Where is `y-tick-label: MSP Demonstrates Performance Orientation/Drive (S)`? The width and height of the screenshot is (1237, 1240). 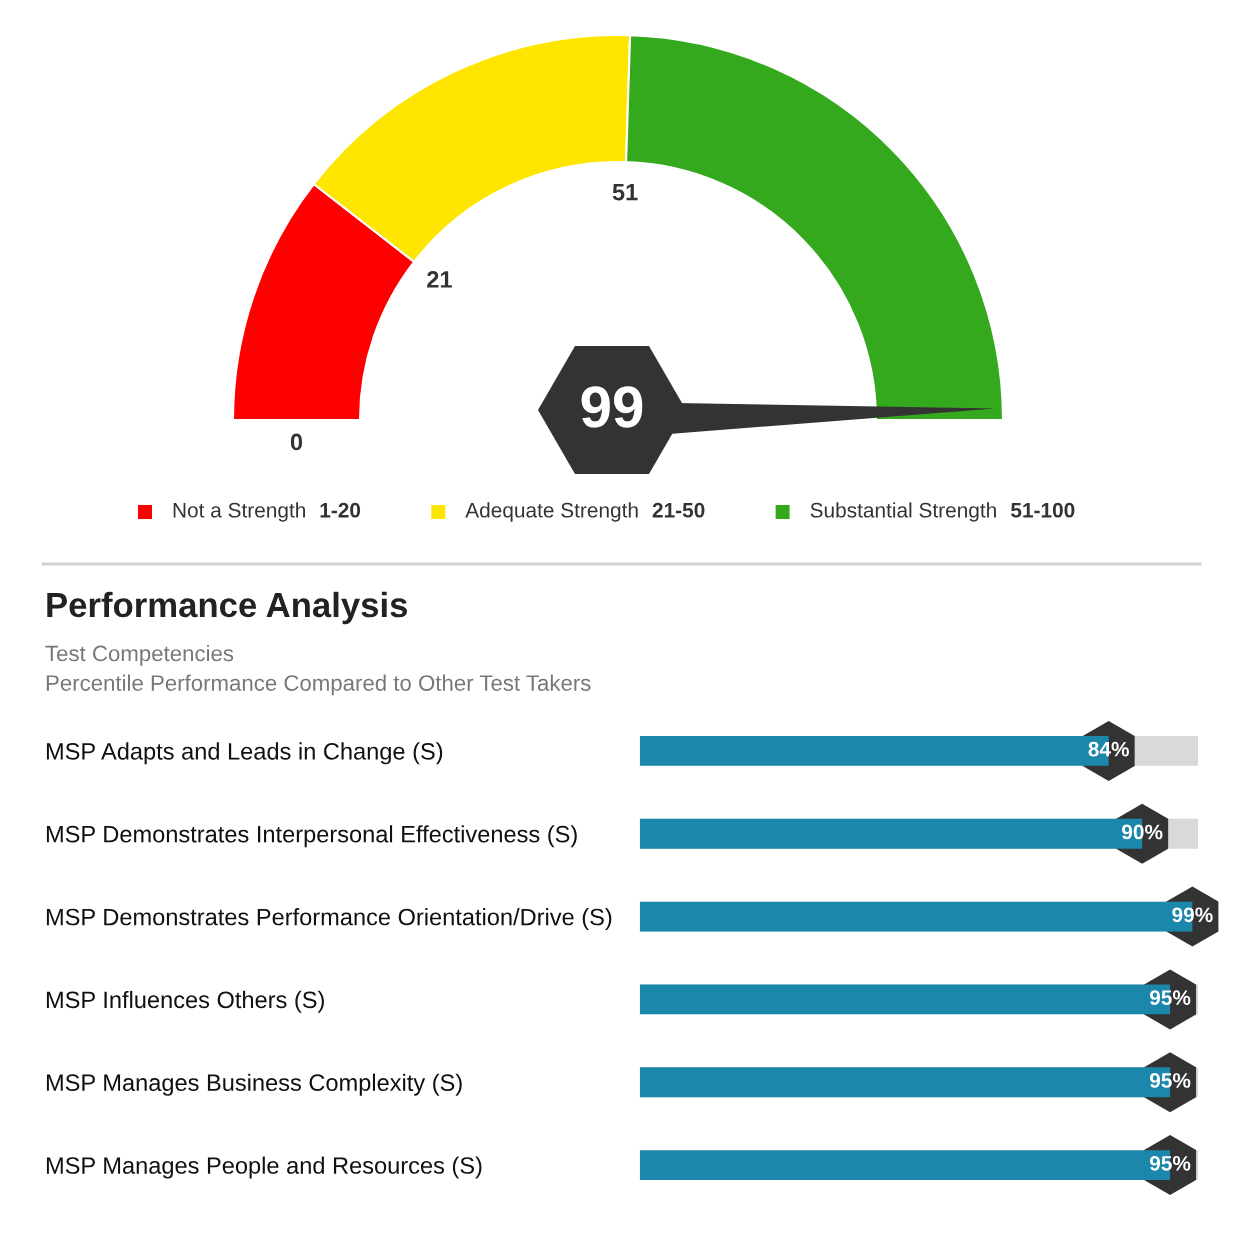
y-tick-label: MSP Demonstrates Performance Orientation/Drive (S) is located at coordinates (329, 919).